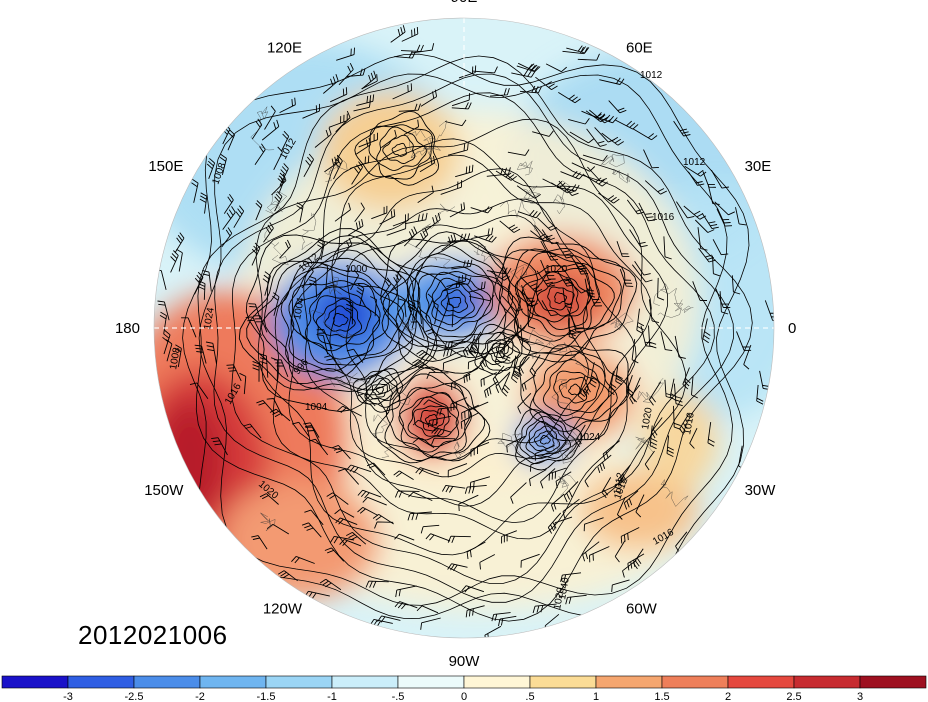 The height and width of the screenshot is (702, 928). Describe the element at coordinates (651, 75) in the screenshot. I see `contour-label-0: 1012` at that location.